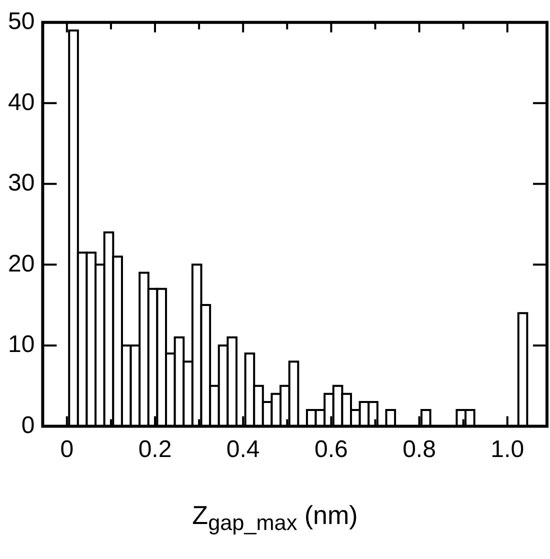 The width and height of the screenshot is (550, 559). I want to click on y-tick-label: 50, so click(21, 22).